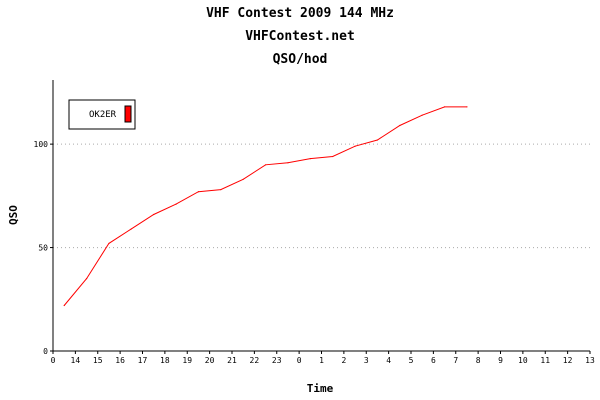  Describe the element at coordinates (128, 114) in the screenshot. I see `legend-swatch` at that location.